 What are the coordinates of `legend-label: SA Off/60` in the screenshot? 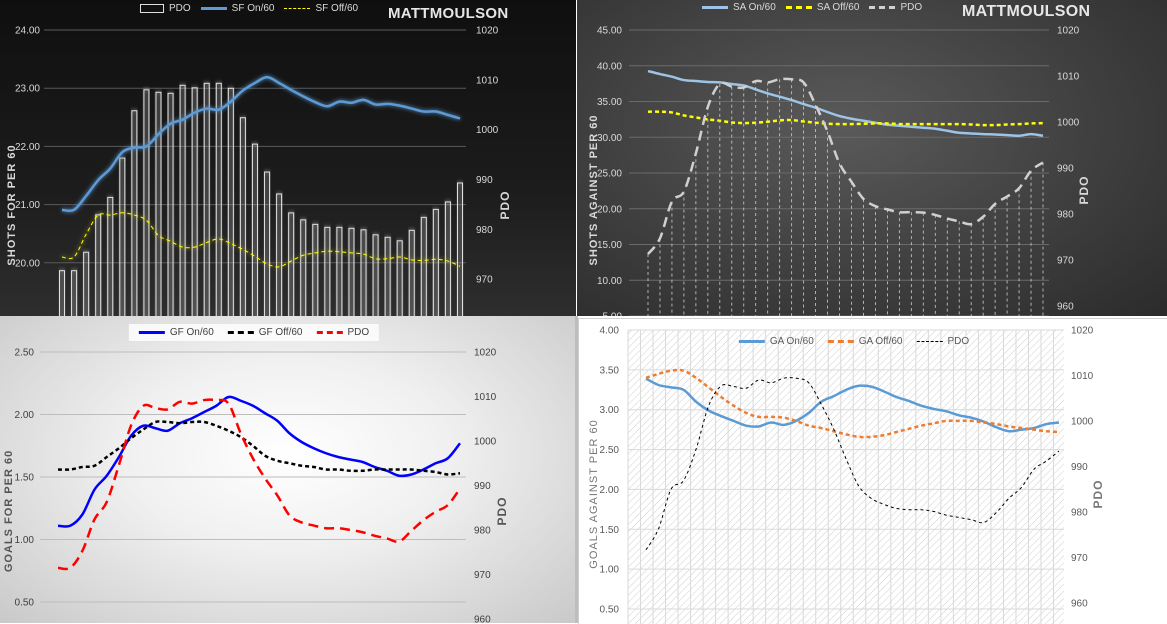 It's located at (838, 7).